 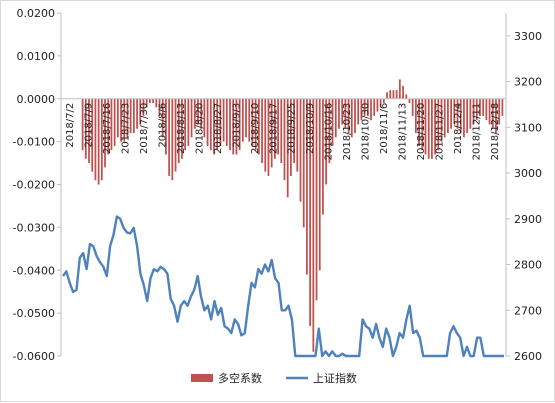 I want to click on left-tick-label: 0.0200, so click(x=36, y=13).